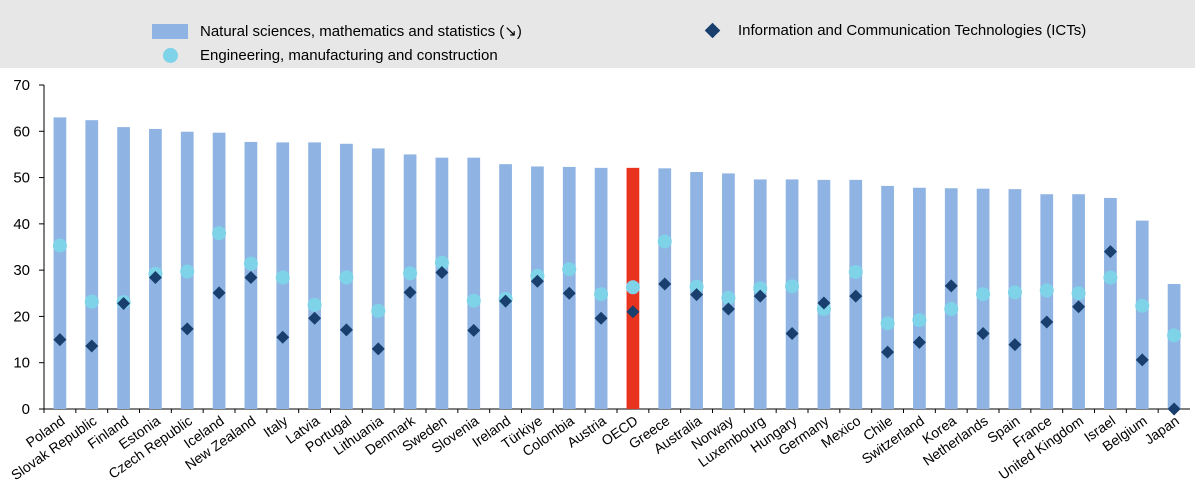  I want to click on legend-swatch-circle, so click(170, 55).